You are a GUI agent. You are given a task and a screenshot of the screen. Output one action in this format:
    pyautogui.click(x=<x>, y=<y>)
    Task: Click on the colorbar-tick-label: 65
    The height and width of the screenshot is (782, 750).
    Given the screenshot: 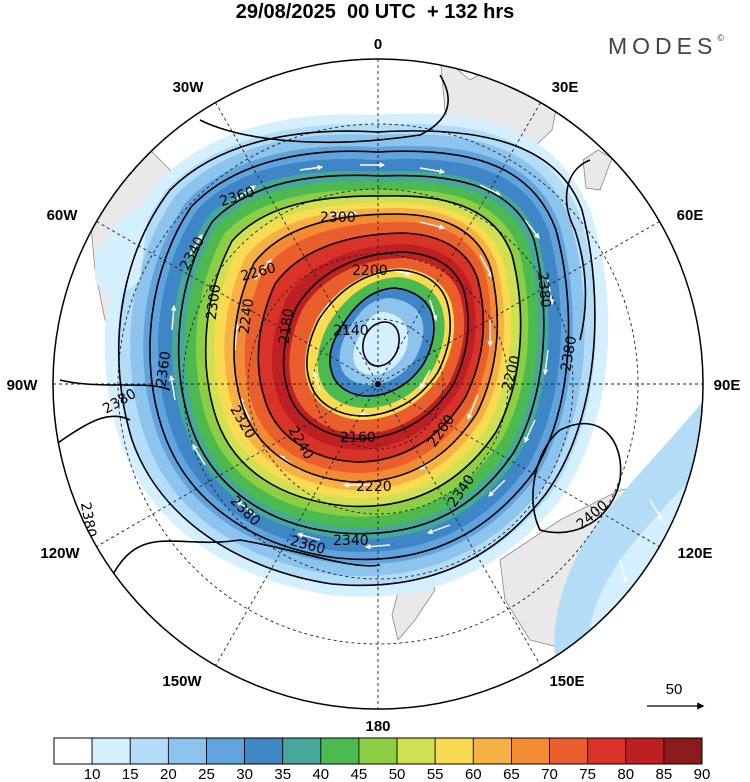 What is the action you would take?
    pyautogui.click(x=511, y=774)
    